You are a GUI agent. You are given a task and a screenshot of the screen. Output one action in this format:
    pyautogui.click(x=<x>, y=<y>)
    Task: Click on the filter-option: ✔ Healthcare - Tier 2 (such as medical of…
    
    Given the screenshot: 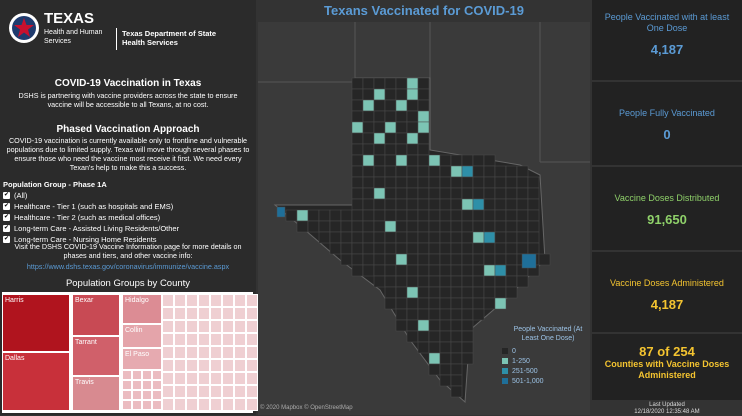 What is the action you would take?
    pyautogui.click(x=128, y=217)
    